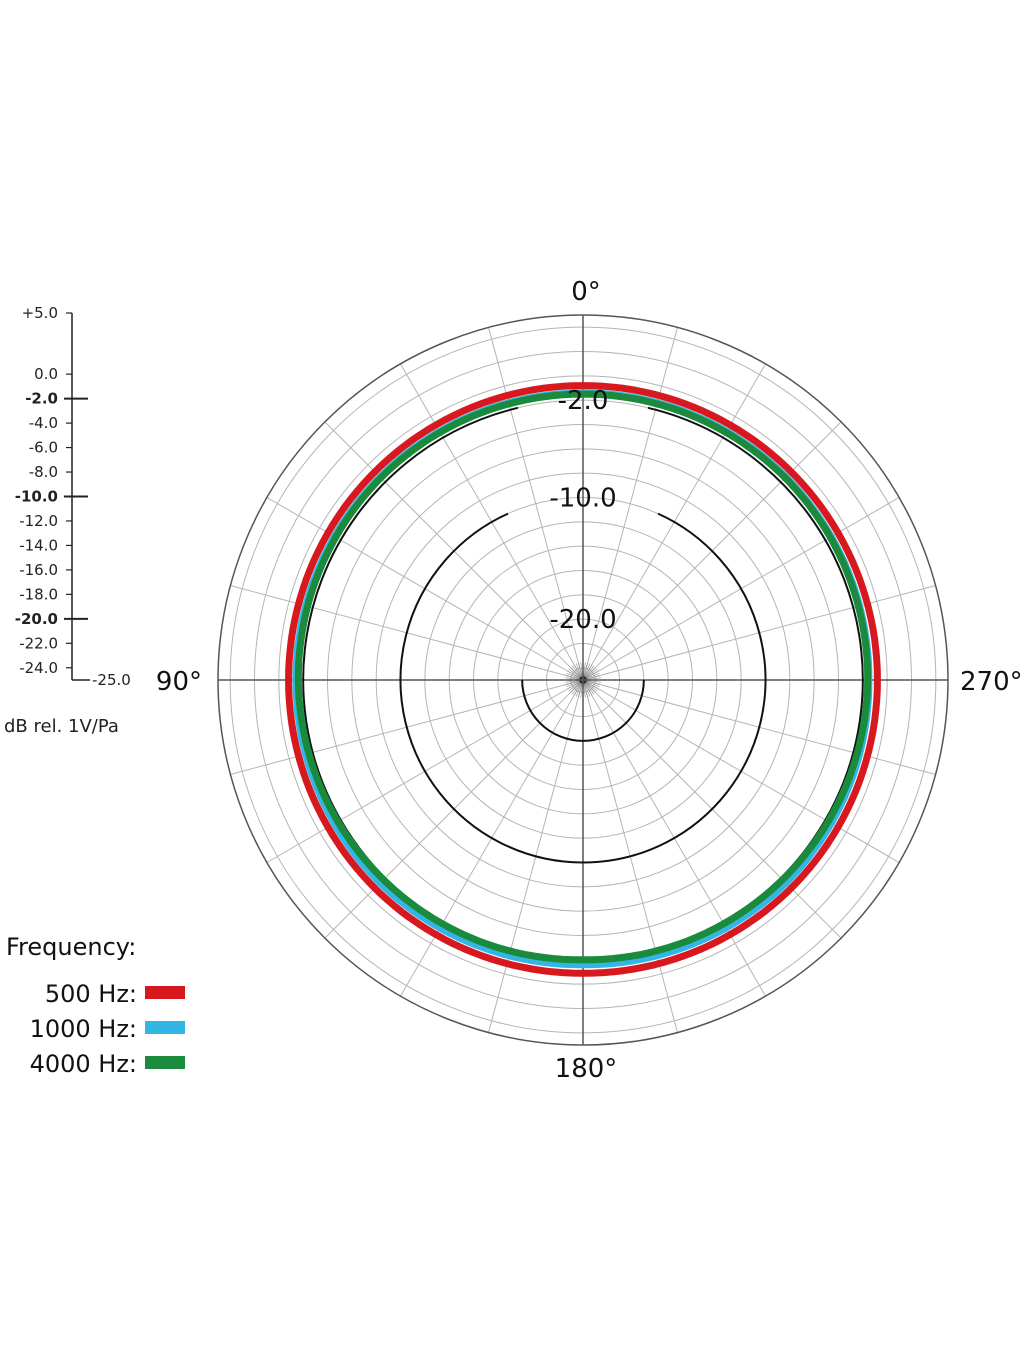 Image resolution: width=1024 pixels, height=1365 pixels. I want to click on scale-tick-label: 0.0, so click(46, 374).